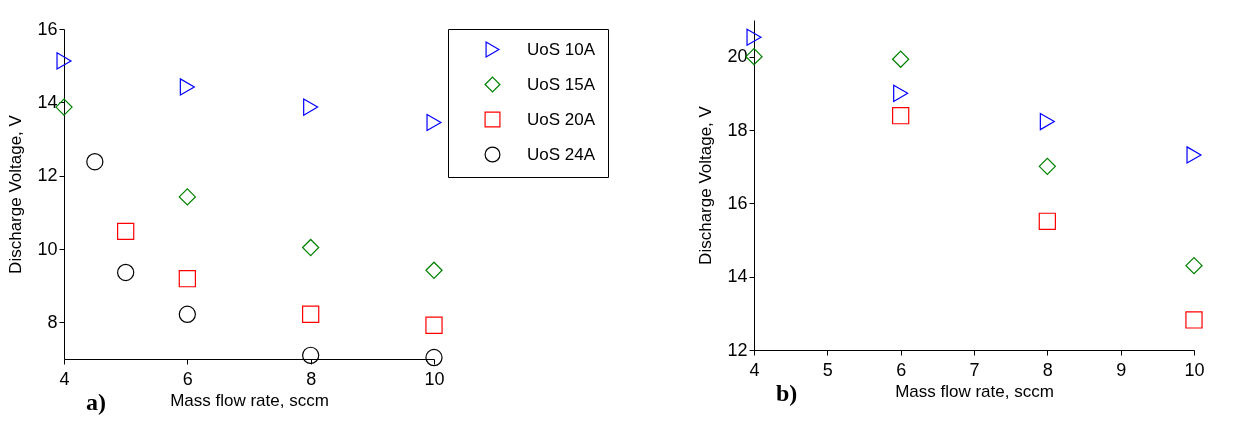 The width and height of the screenshot is (1250, 443). What do you see at coordinates (974, 369) in the screenshot?
I see `x-tick-label: 7` at bounding box center [974, 369].